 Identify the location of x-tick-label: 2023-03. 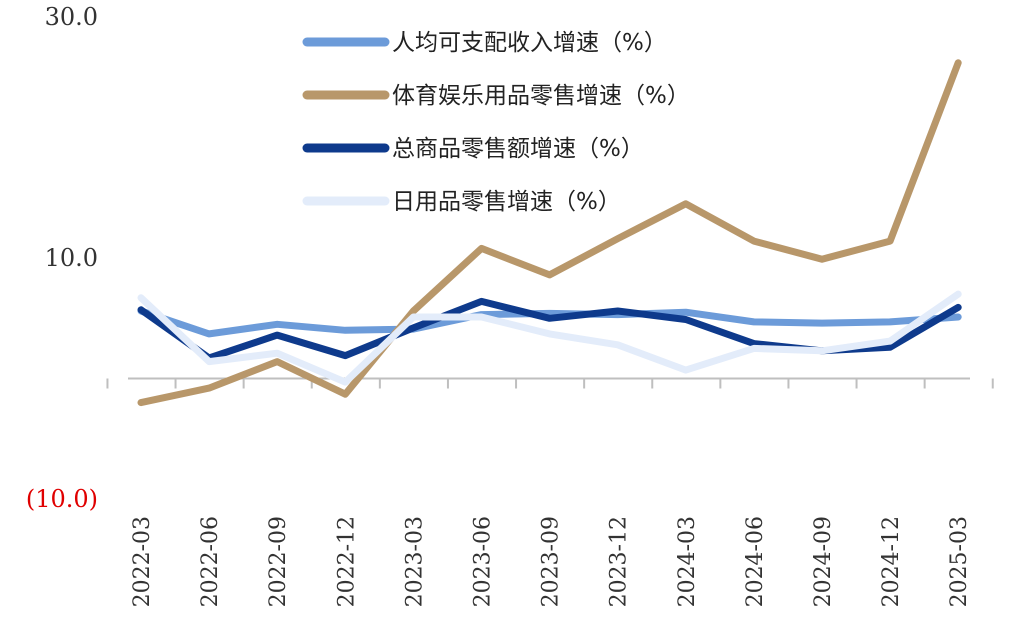
(414, 561).